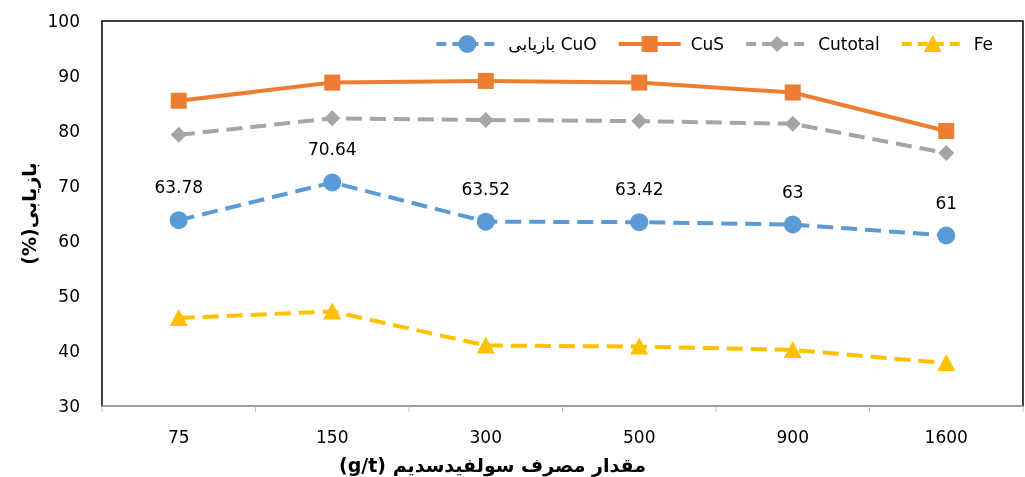  I want to click on legend-label: بازیابی CuO, so click(552, 44).